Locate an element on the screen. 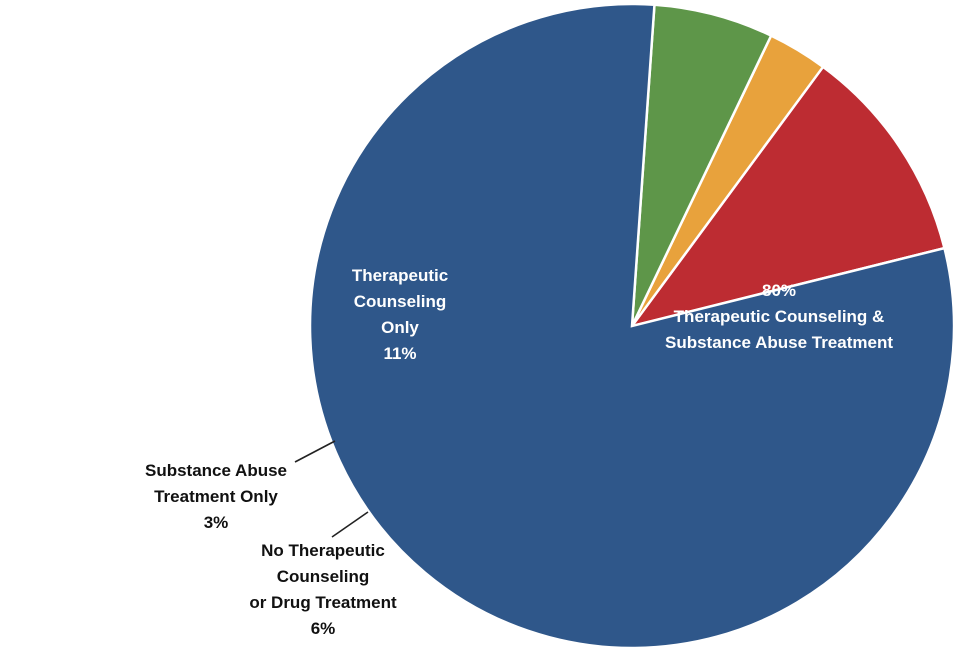  slice-label-line: Therapeutic Counseling & is located at coordinates (779, 316).